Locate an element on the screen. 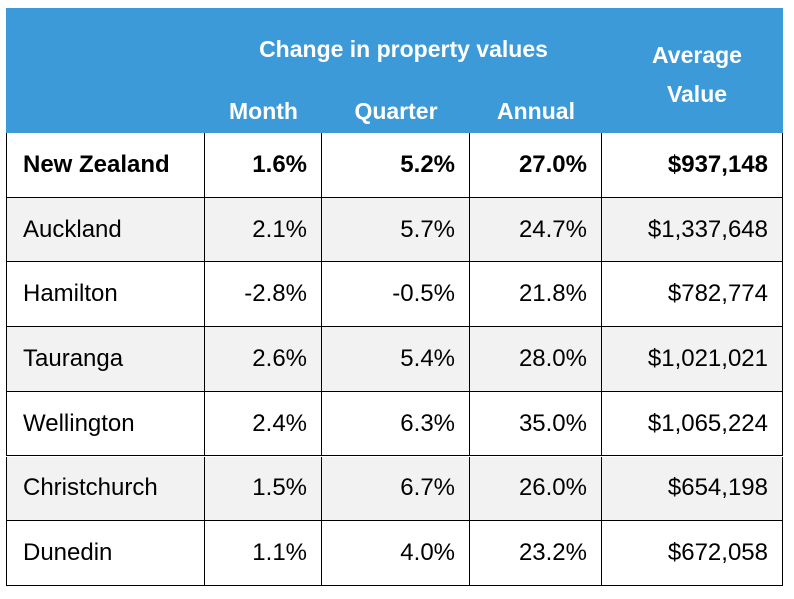 This screenshot has height=599, width=794. table-cell: Tauranga is located at coordinates (105, 359).